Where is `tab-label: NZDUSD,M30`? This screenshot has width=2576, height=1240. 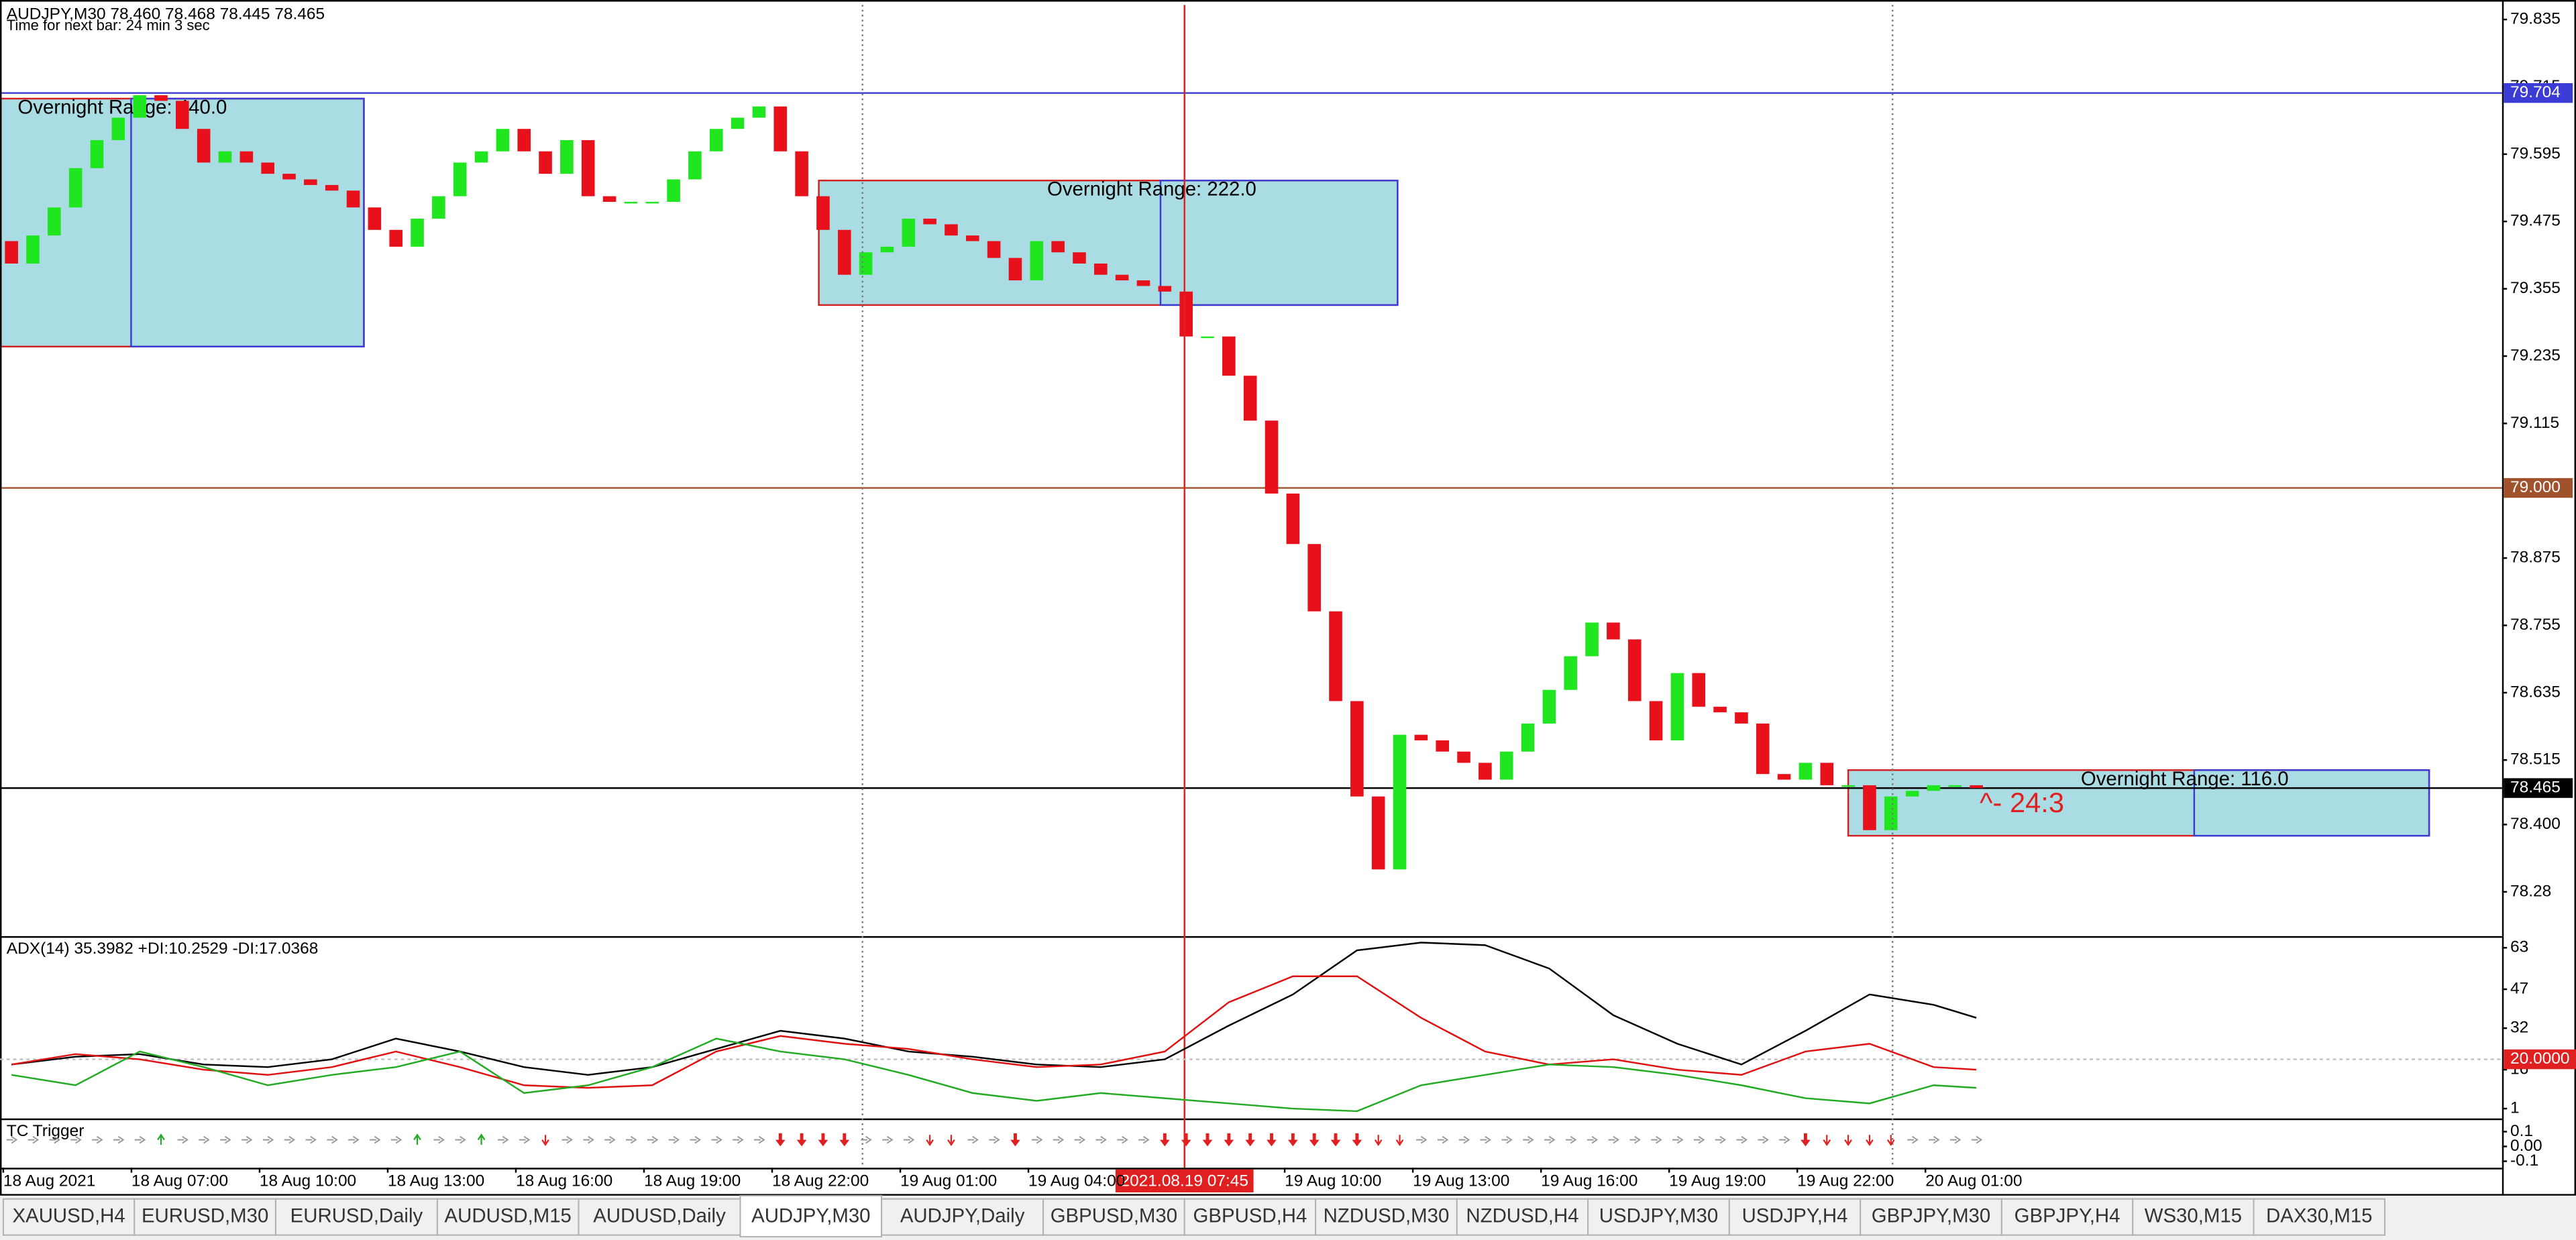 tab-label: NZDUSD,M30 is located at coordinates (1387, 1216).